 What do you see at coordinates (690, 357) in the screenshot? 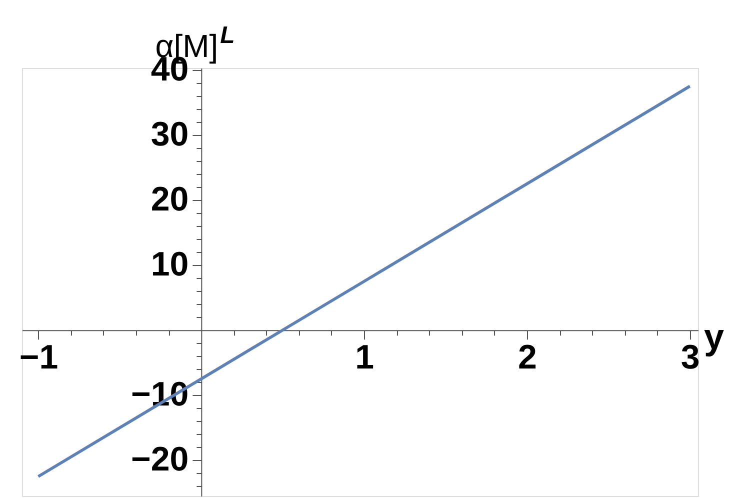
I see `x-tick-label: 3` at bounding box center [690, 357].